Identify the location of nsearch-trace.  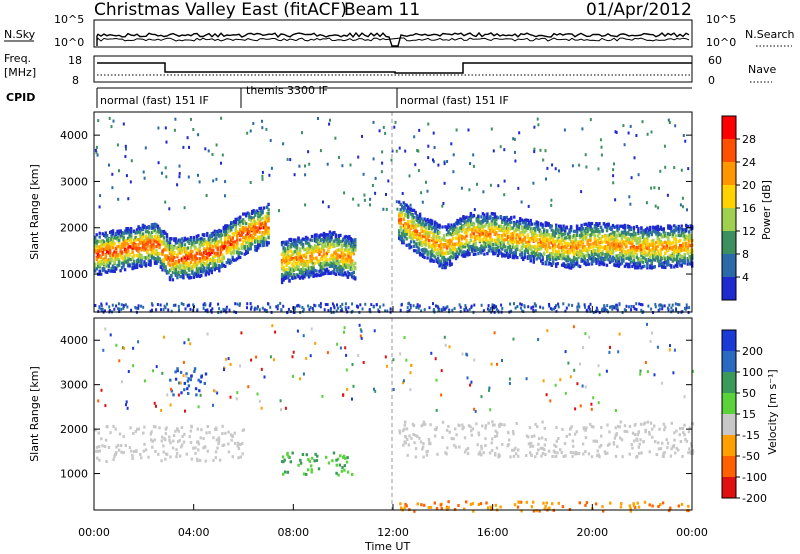
(393, 39).